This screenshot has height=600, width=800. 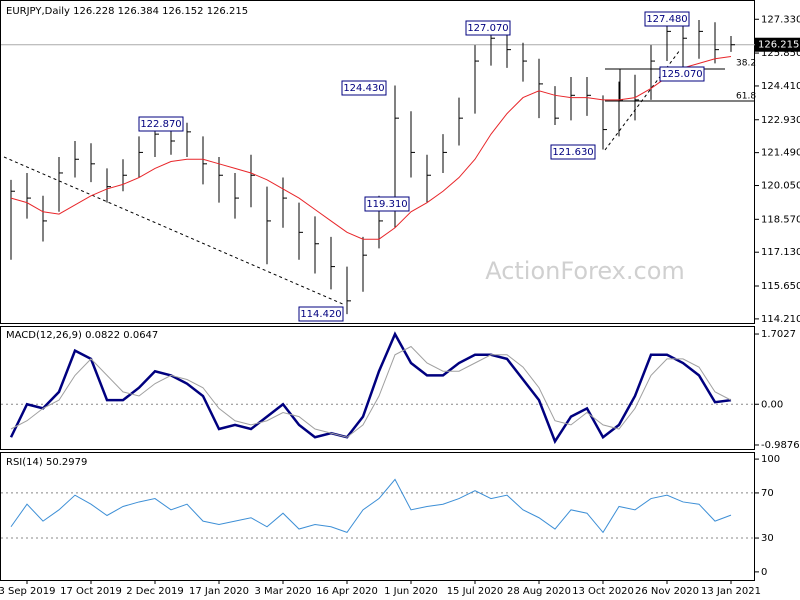 What do you see at coordinates (667, 591) in the screenshot?
I see `x-tick-label: 26 Nov 2020` at bounding box center [667, 591].